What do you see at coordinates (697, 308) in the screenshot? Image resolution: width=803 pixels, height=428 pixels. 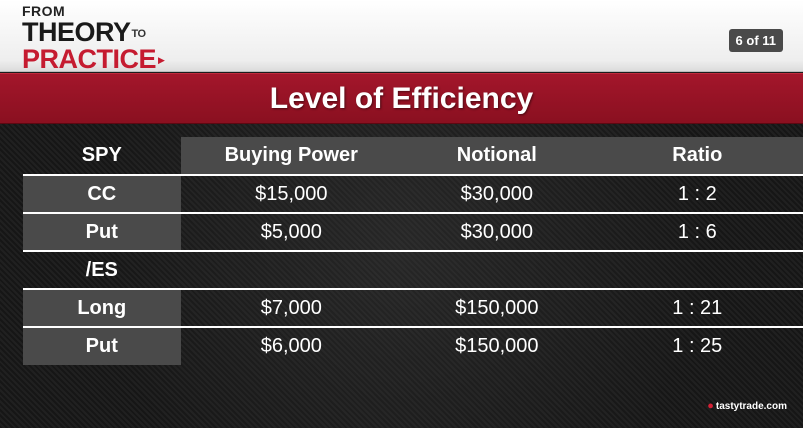 I see `ratio-cell: 1 : 21` at bounding box center [697, 308].